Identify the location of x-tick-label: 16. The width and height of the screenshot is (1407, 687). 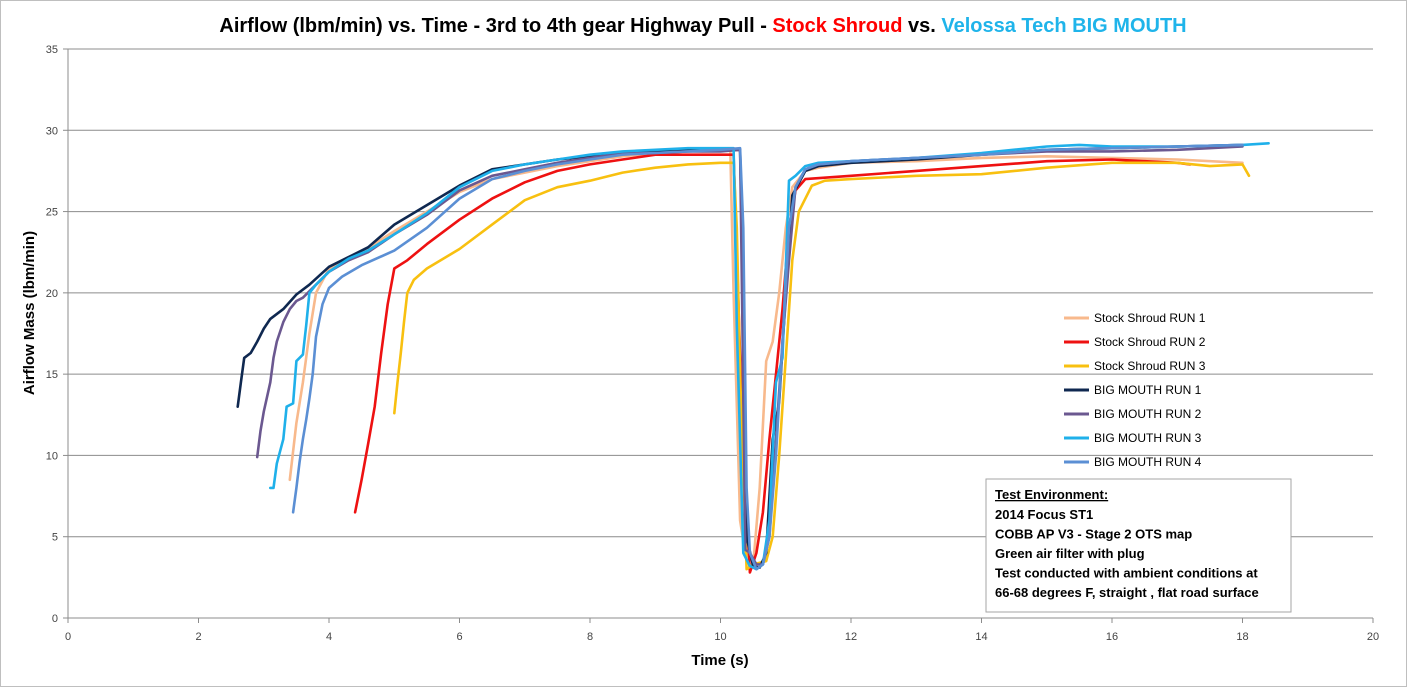
(1112, 637).